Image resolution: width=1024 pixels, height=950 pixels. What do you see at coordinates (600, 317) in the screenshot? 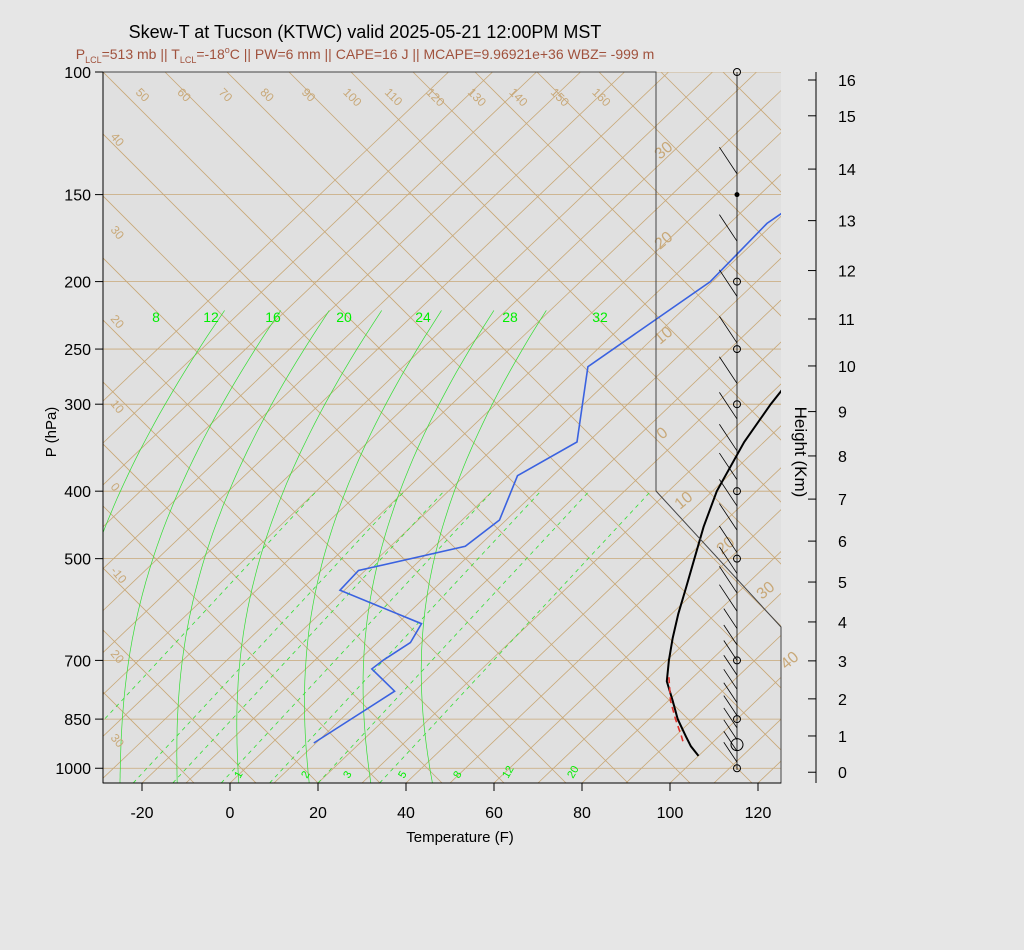
I see `wet-bulb-label: 32` at bounding box center [600, 317].